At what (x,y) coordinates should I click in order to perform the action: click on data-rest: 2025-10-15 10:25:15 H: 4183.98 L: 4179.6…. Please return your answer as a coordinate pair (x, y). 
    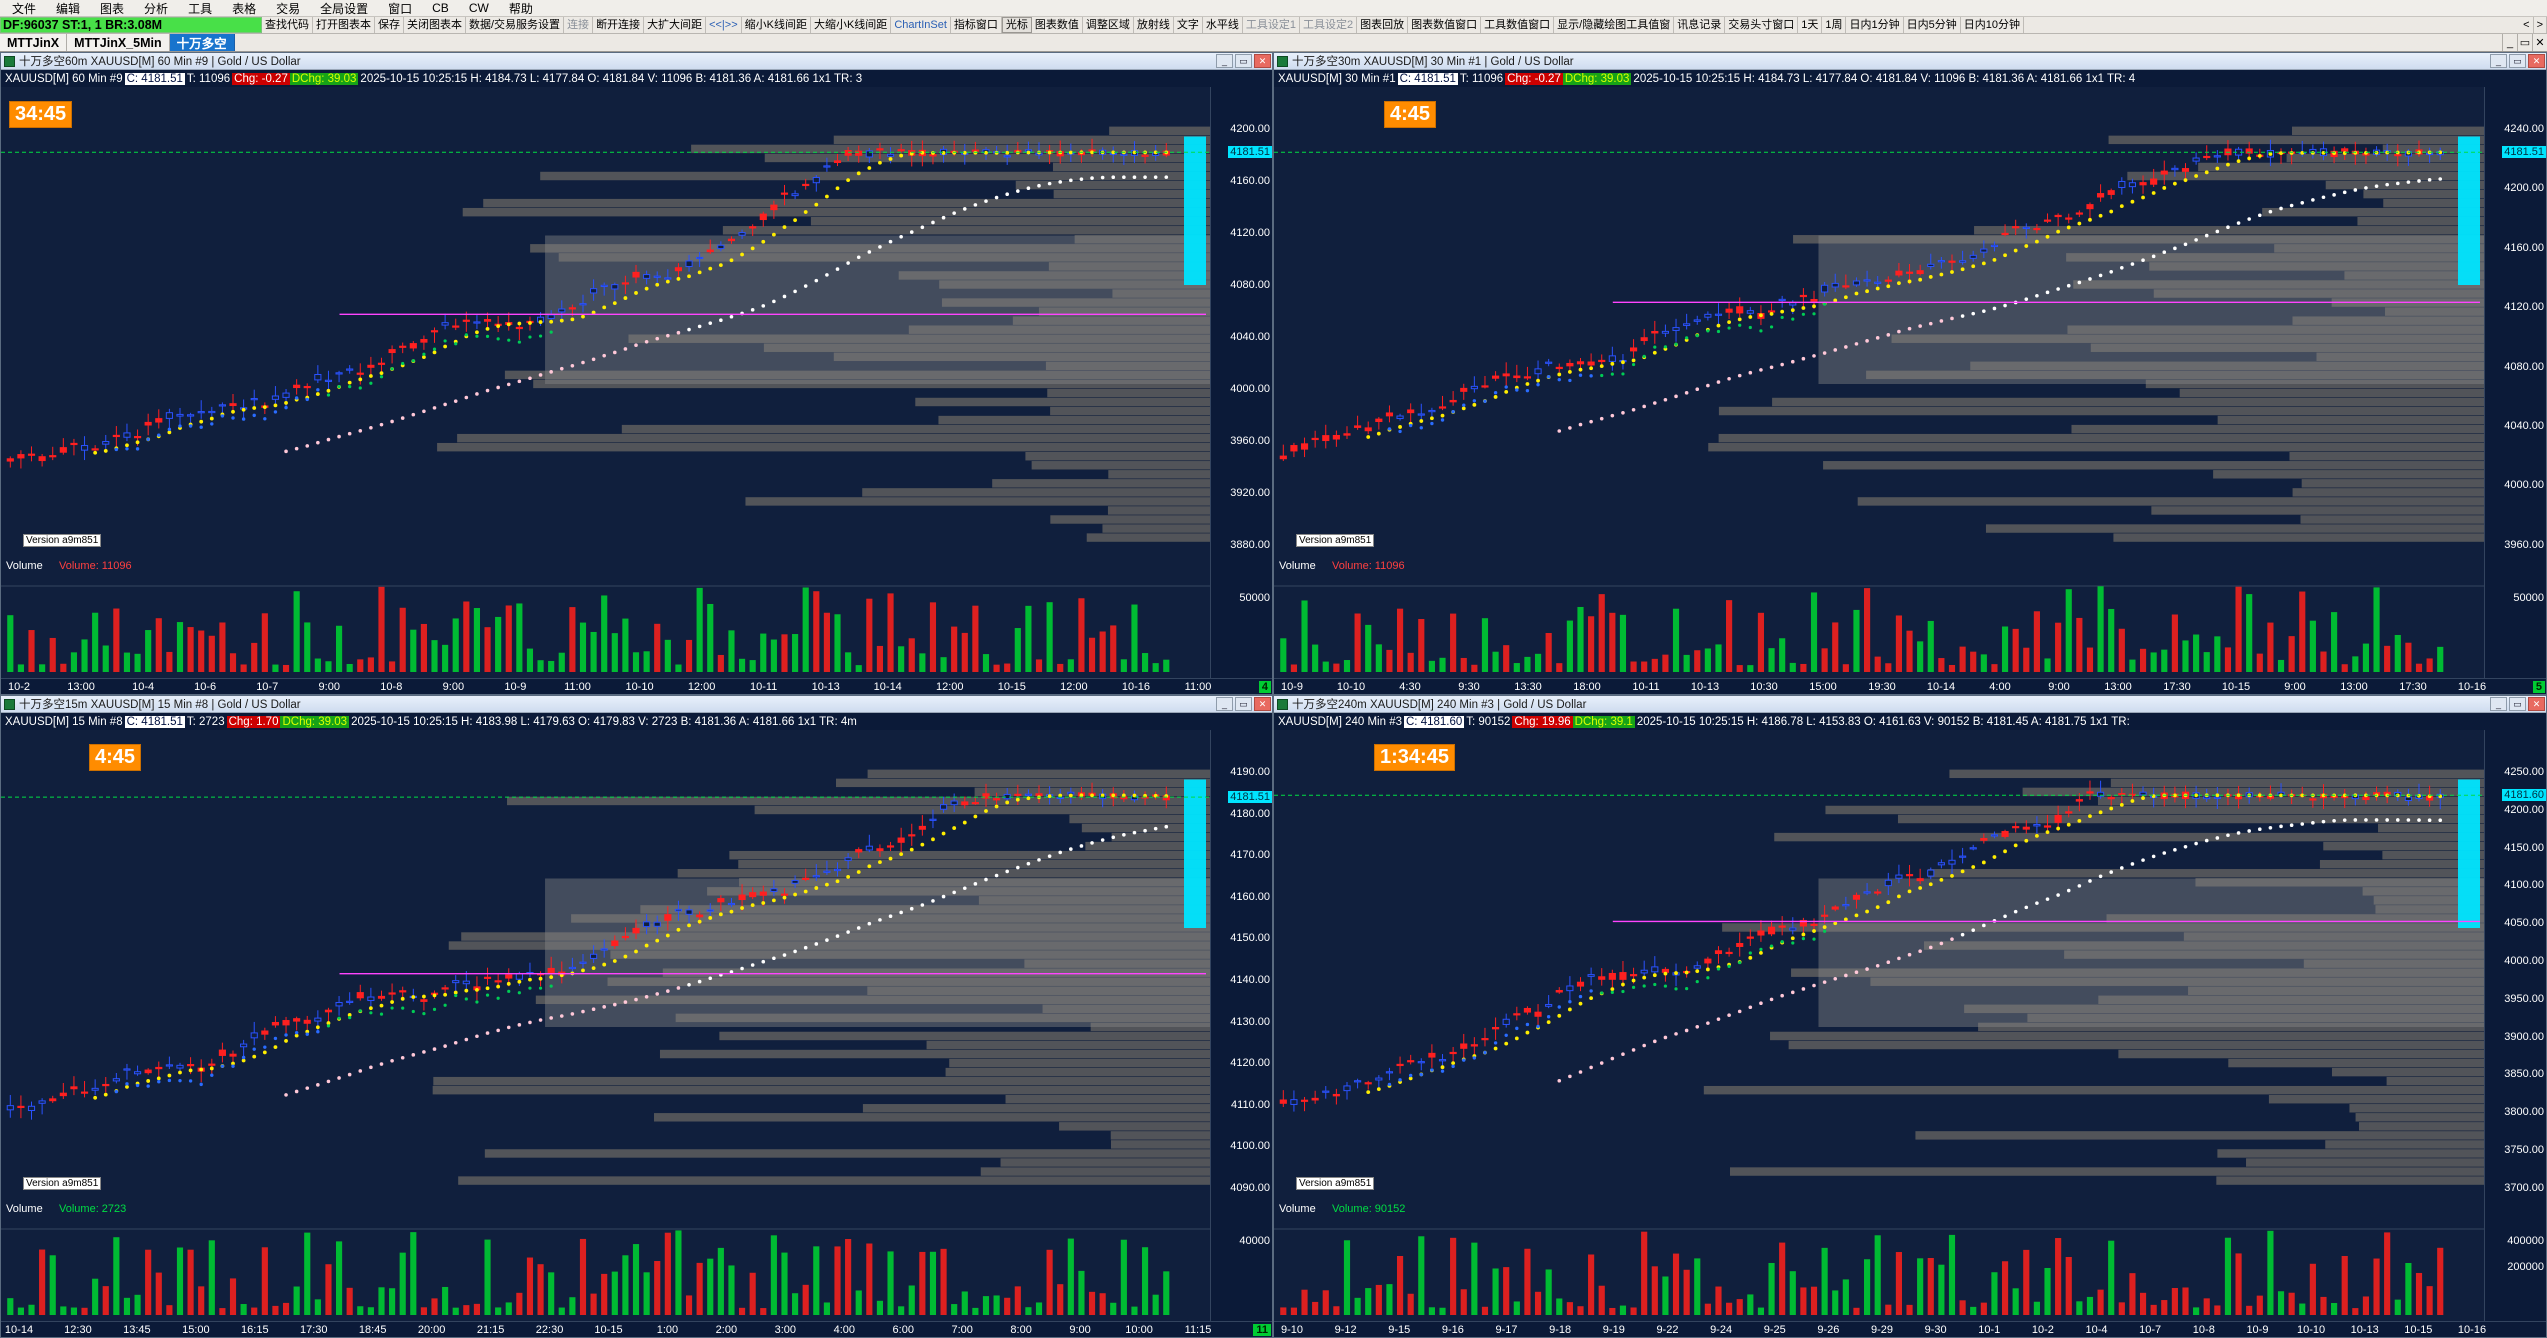
    Looking at the image, I should click on (604, 721).